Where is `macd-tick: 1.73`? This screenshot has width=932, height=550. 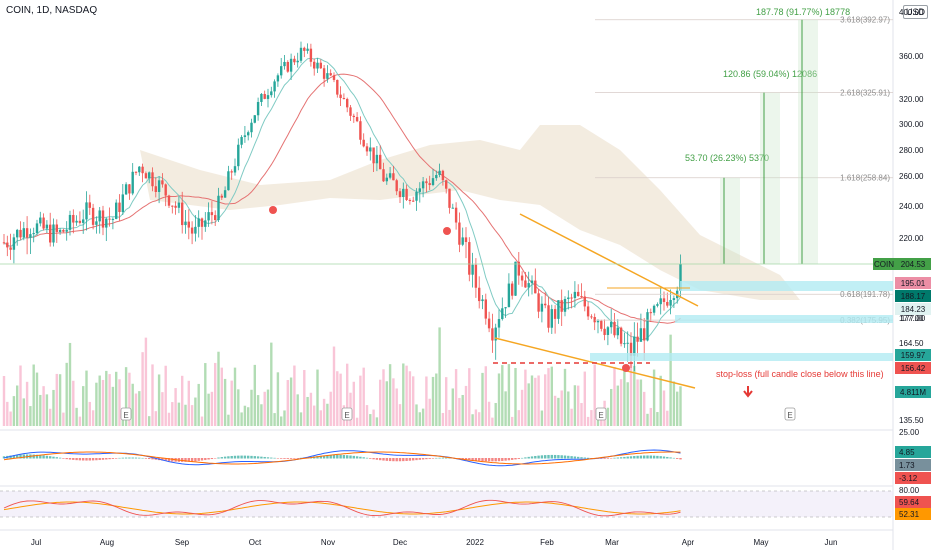 macd-tick: 1.73 is located at coordinates (907, 465).